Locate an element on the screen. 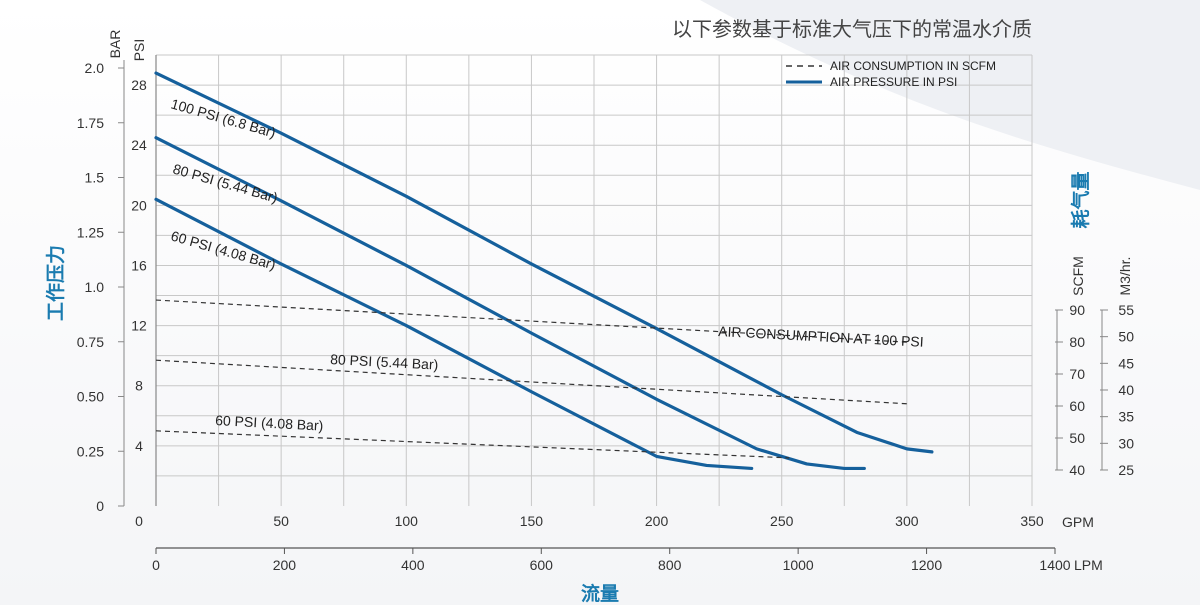 The height and width of the screenshot is (610, 1200). psi-tick-label: 20 is located at coordinates (139, 205).